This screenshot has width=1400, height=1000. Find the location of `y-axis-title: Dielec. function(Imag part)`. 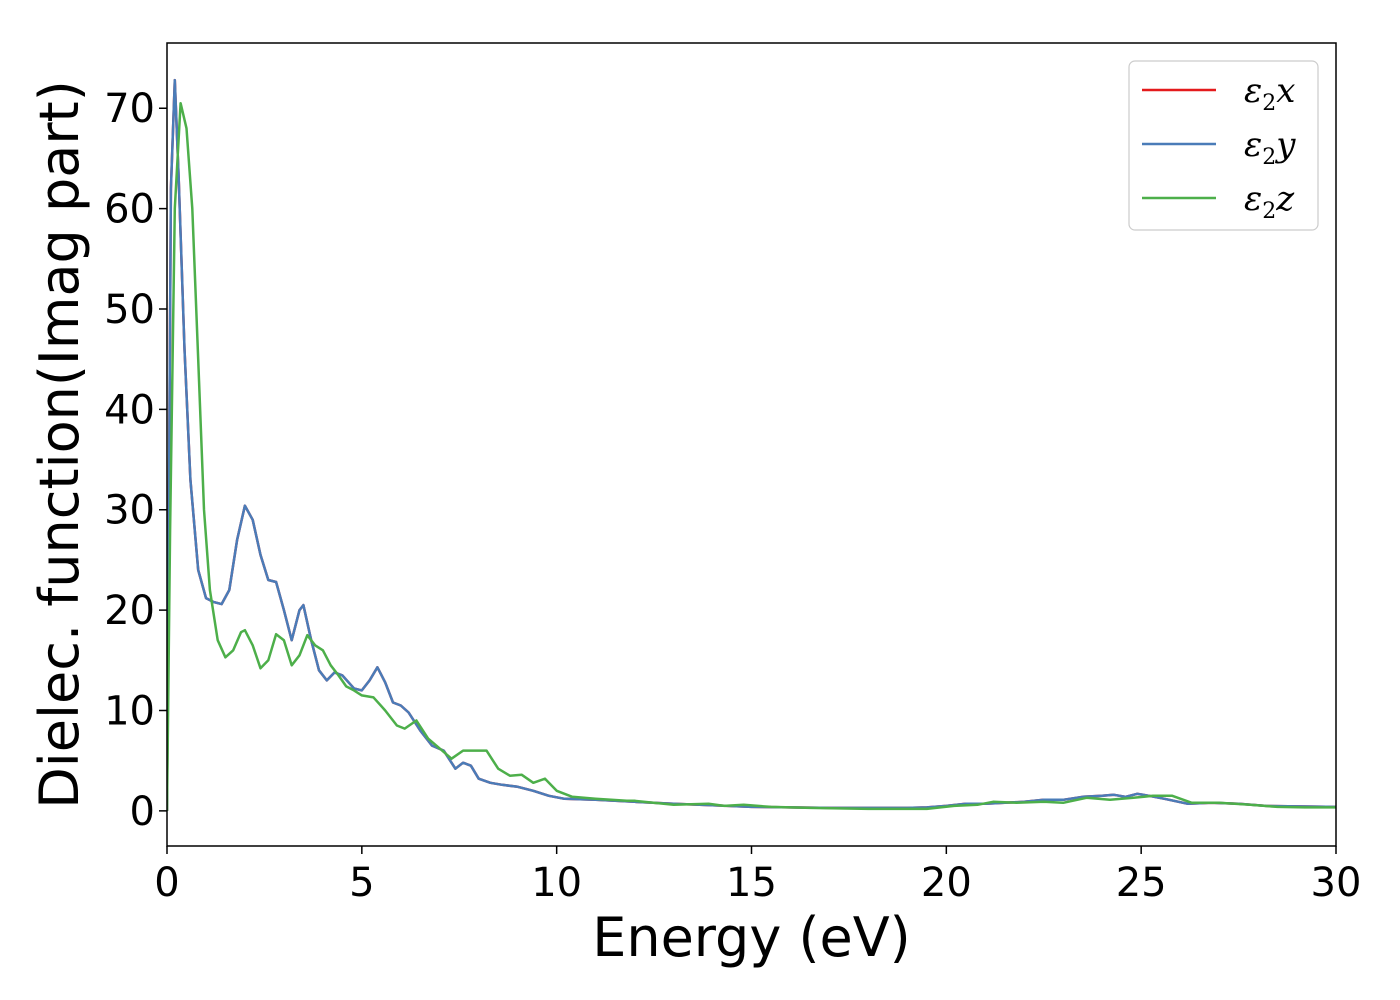

y-axis-title: Dielec. function(Imag part) is located at coordinates (59, 444).